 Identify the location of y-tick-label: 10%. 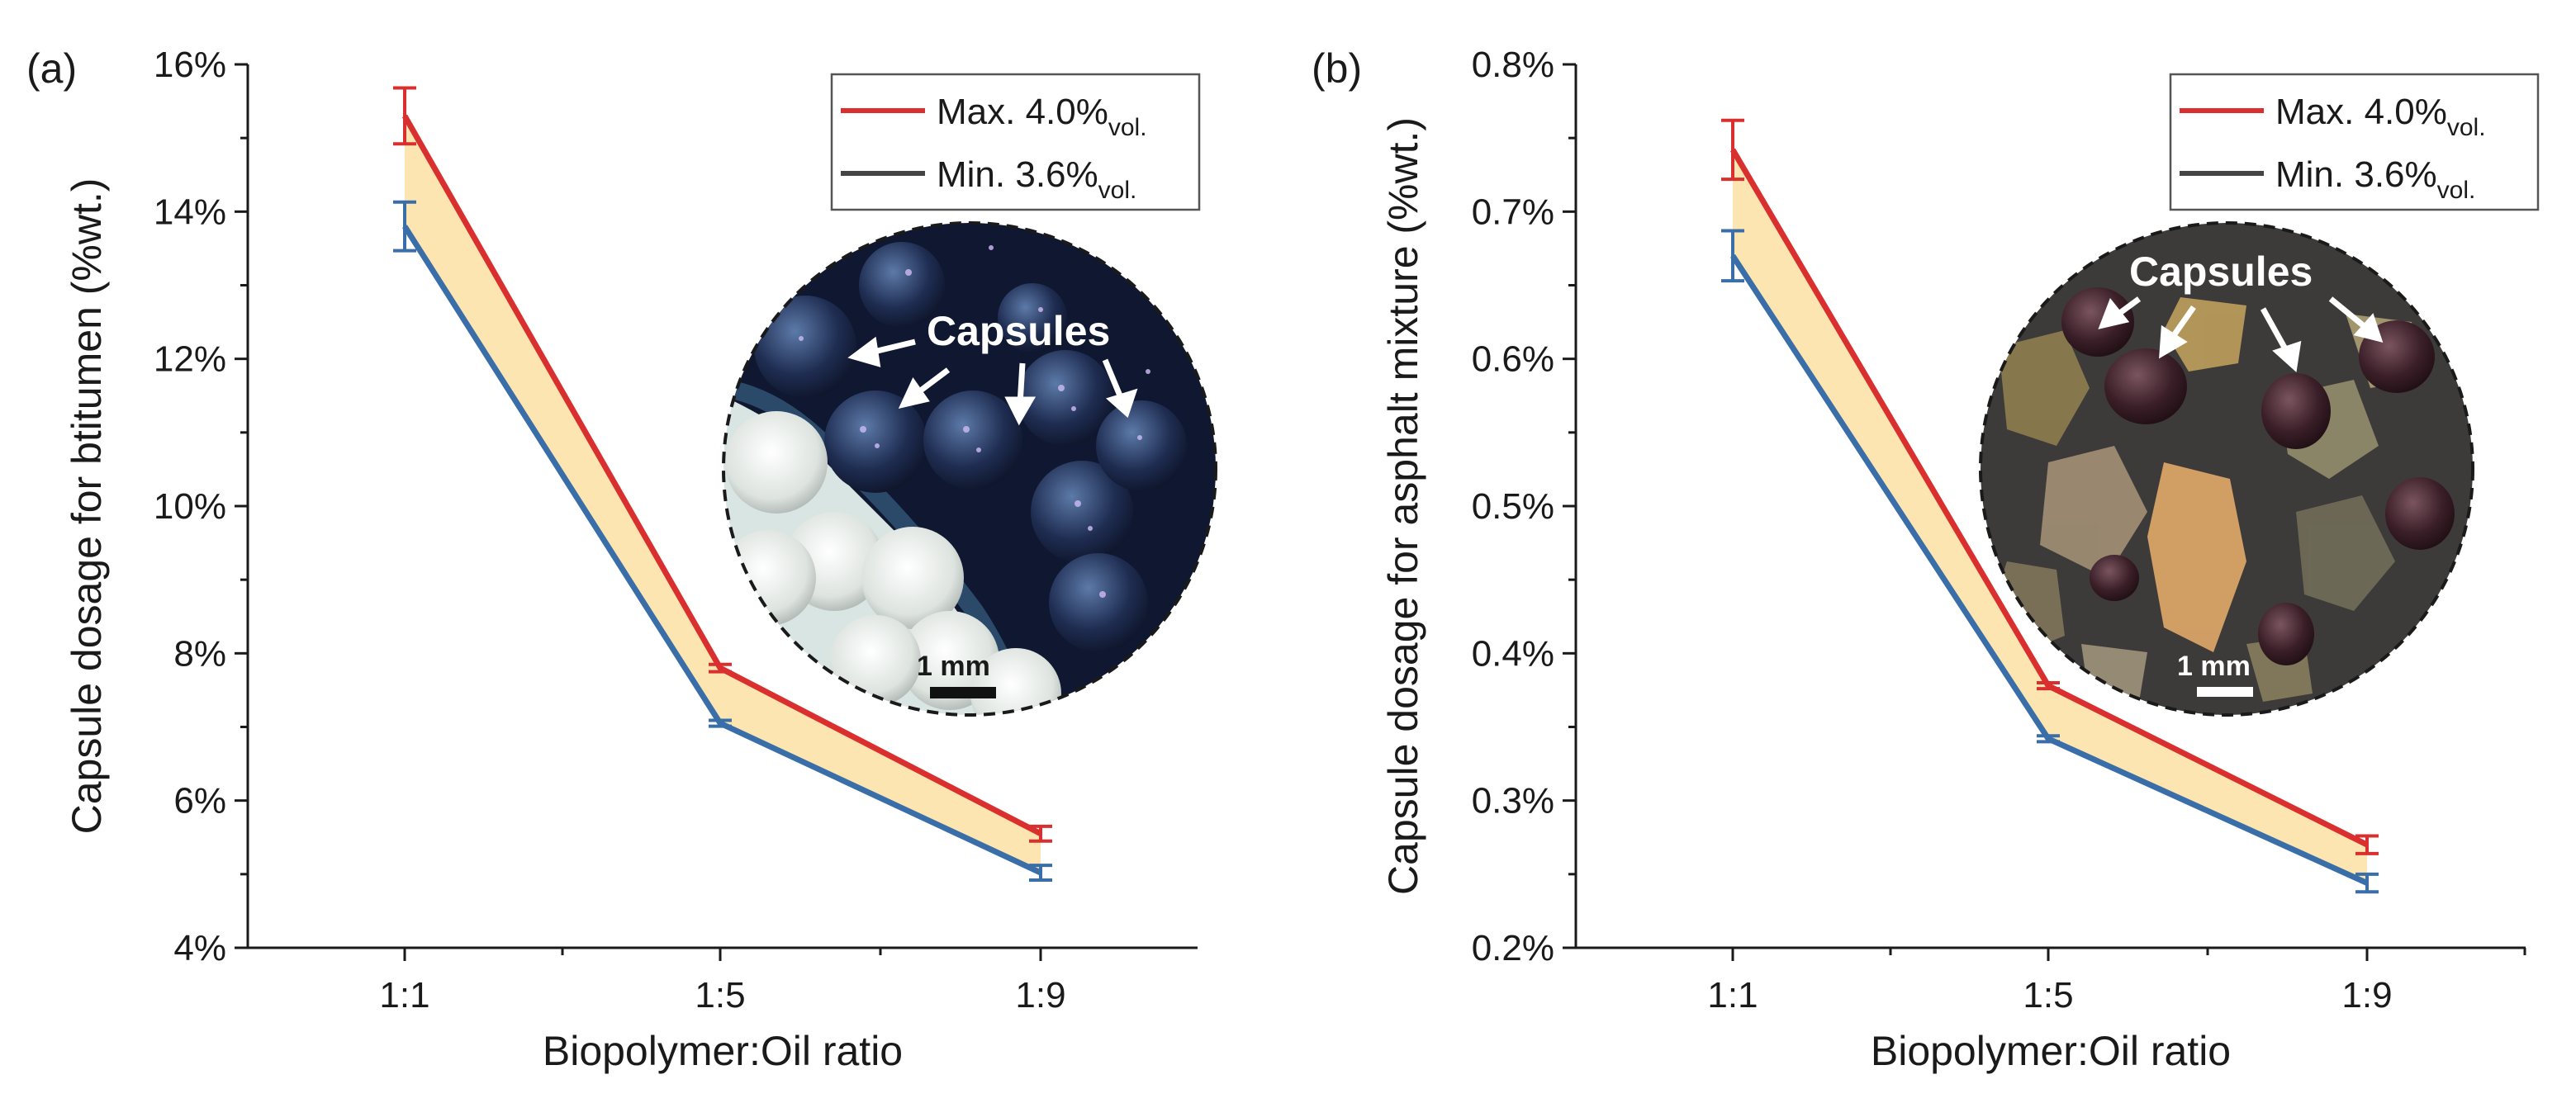
(190, 507).